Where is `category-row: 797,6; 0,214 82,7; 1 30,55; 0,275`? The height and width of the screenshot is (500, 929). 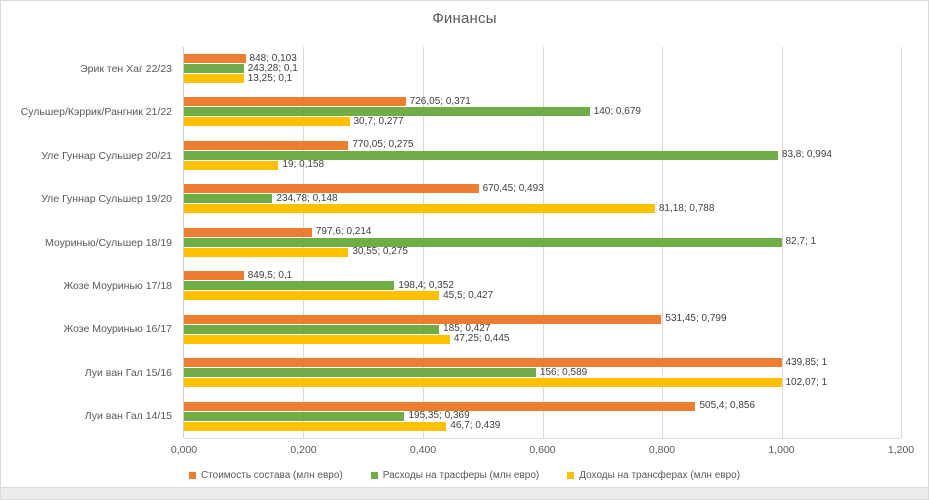
category-row: 797,6; 0,214 82,7; 1 30,55; 0,275 is located at coordinates (542, 242).